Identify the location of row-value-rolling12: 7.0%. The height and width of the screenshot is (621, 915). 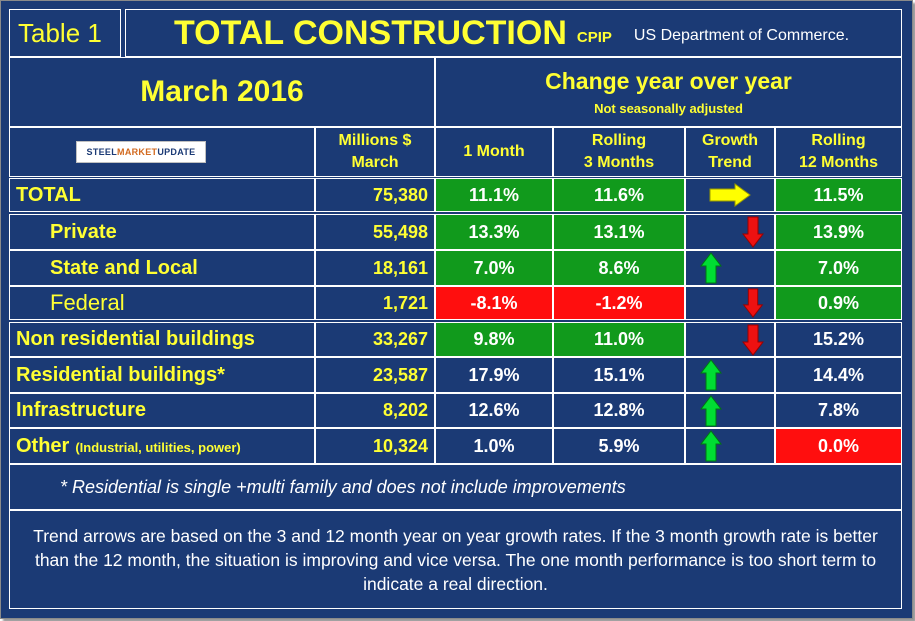
(838, 267).